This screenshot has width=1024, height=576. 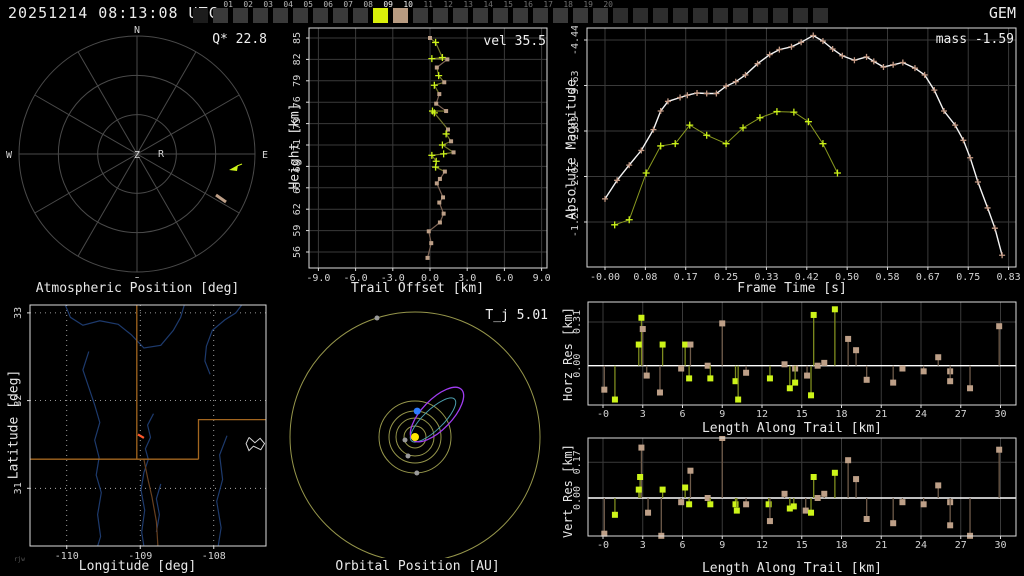 I want to click on y-tick-label: 0.31, so click(x=577, y=322).